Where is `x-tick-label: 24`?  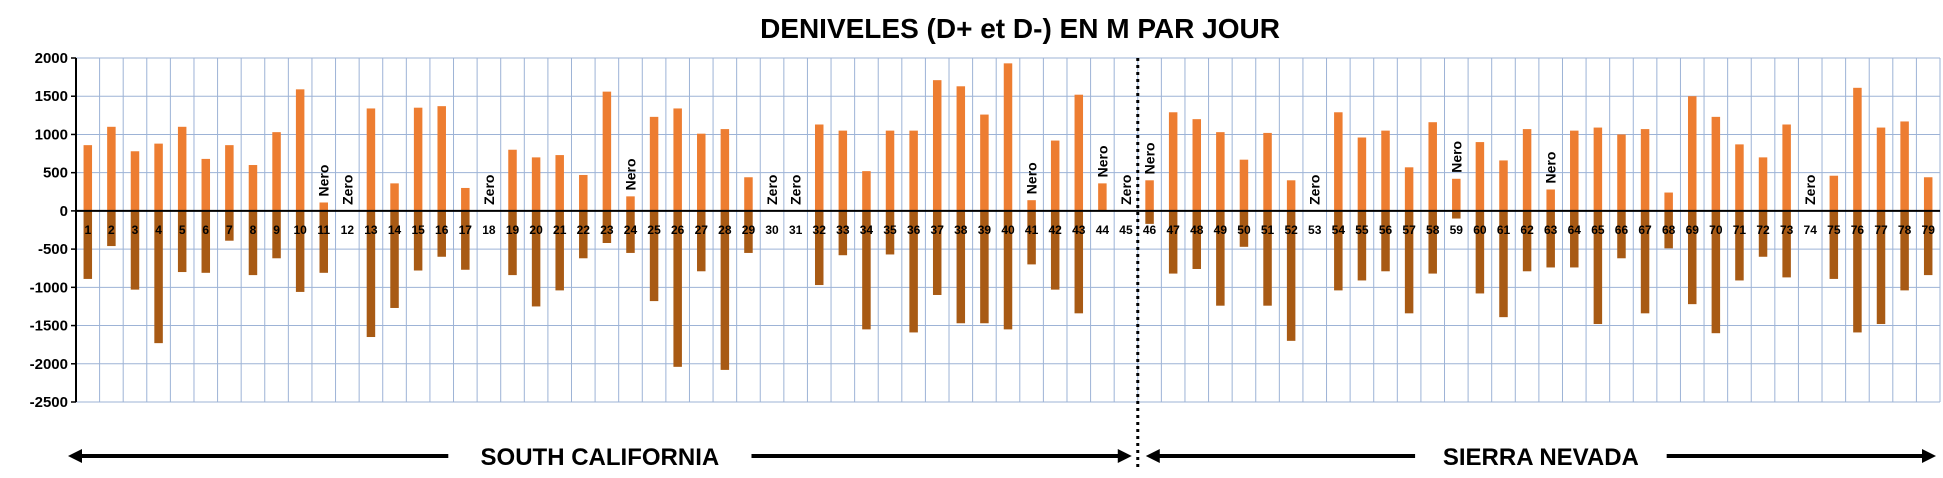 x-tick-label: 24 is located at coordinates (631, 230).